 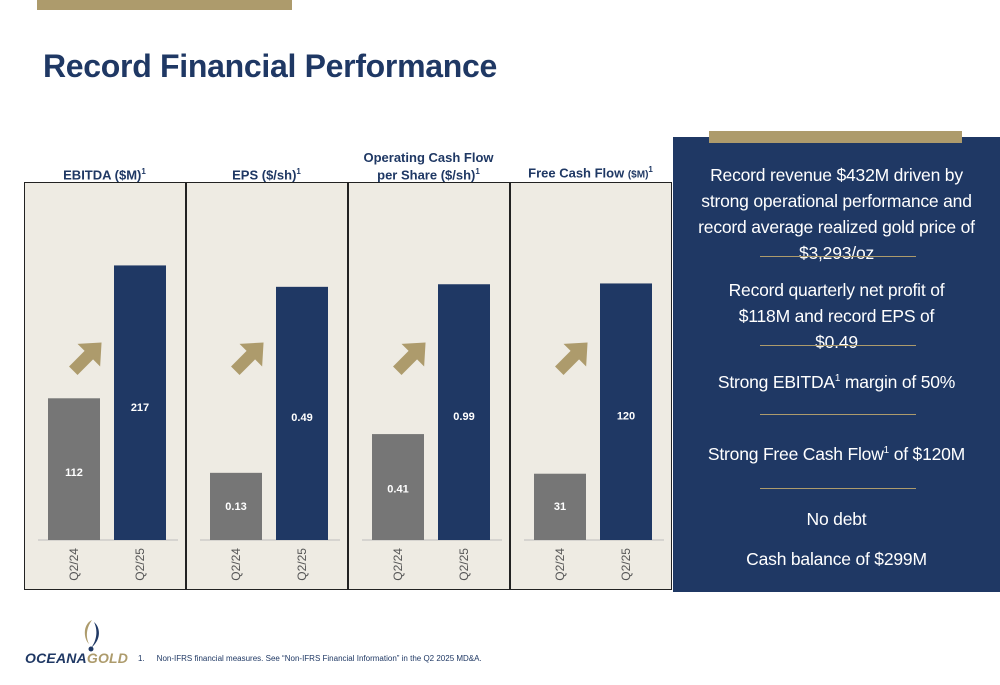 I want to click on bar-value-label: 0.99, so click(x=463, y=417).